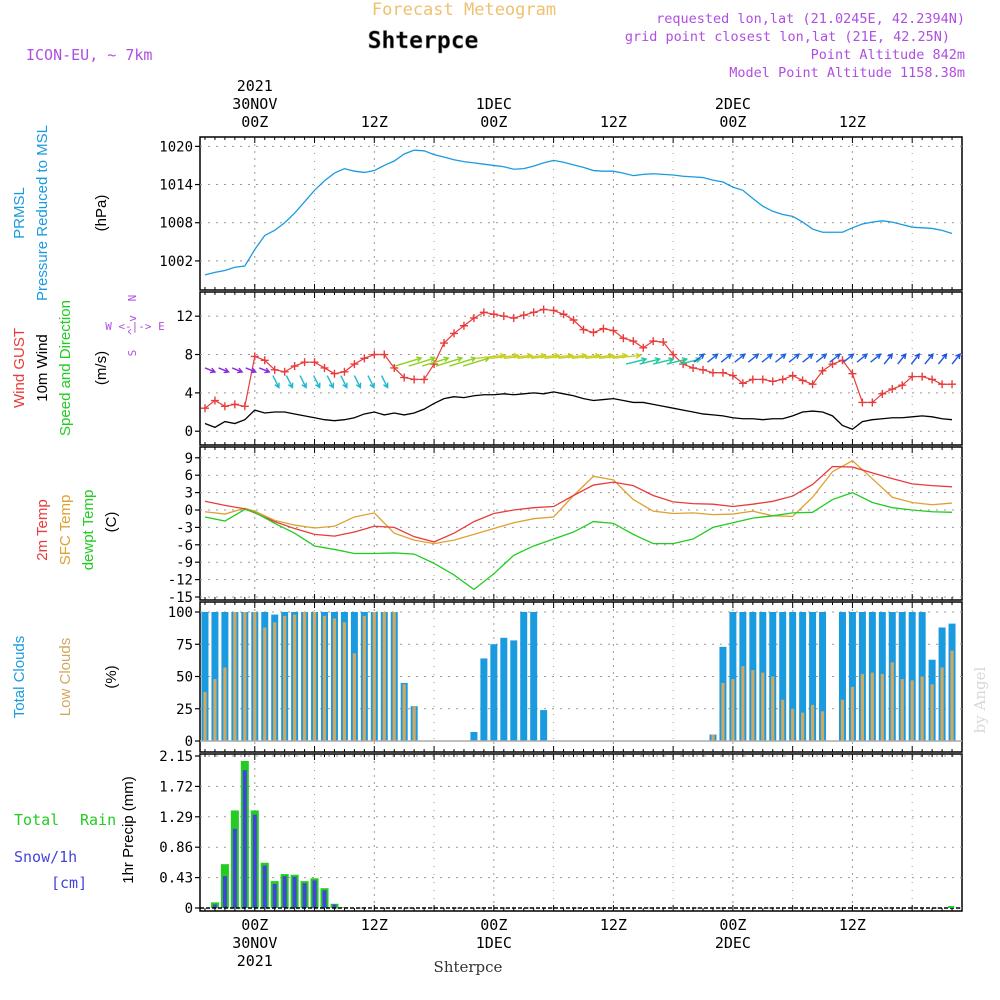 This screenshot has width=1000, height=1000. What do you see at coordinates (132, 353) in the screenshot?
I see `compass-south: S` at bounding box center [132, 353].